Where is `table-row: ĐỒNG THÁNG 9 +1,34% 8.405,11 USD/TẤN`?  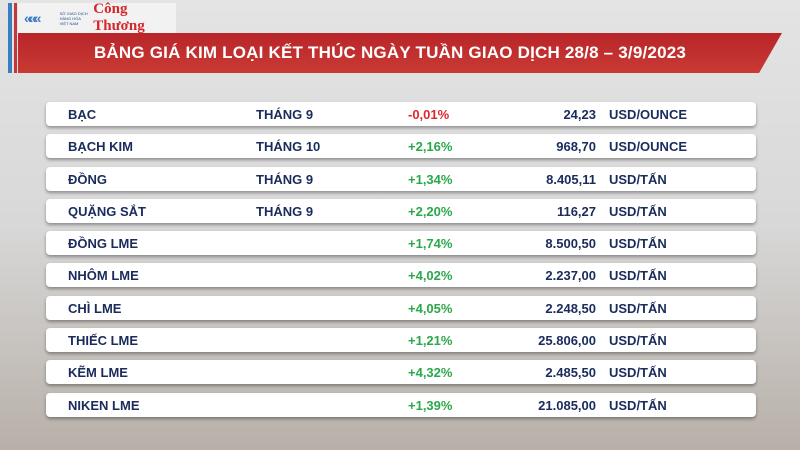
table-row: ĐỒNG THÁNG 9 +1,34% 8.405,11 USD/TẤN is located at coordinates (401, 178).